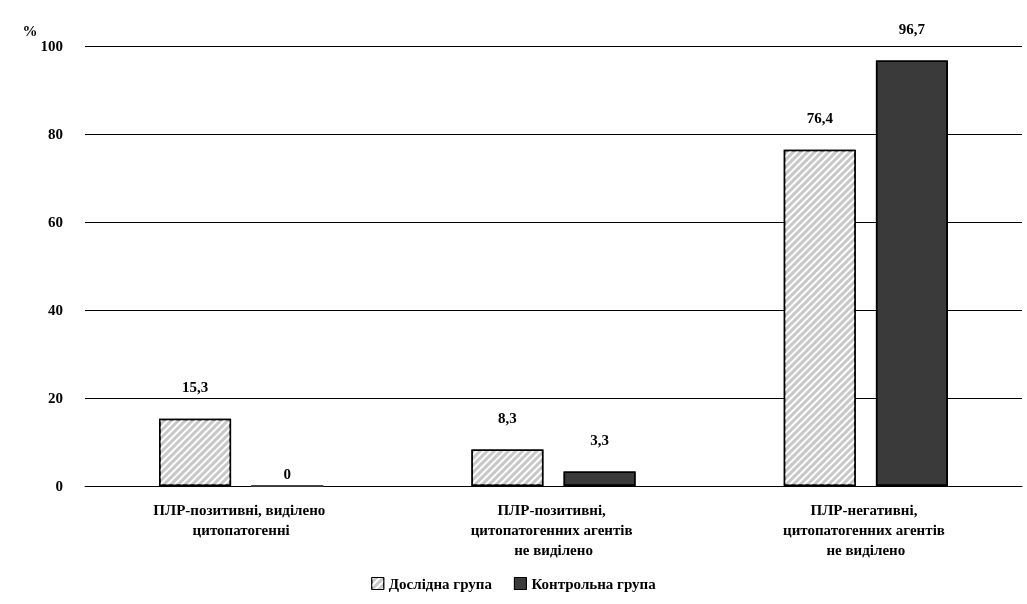  What do you see at coordinates (912, 29) in the screenshot?
I see `data-label: 96,7` at bounding box center [912, 29].